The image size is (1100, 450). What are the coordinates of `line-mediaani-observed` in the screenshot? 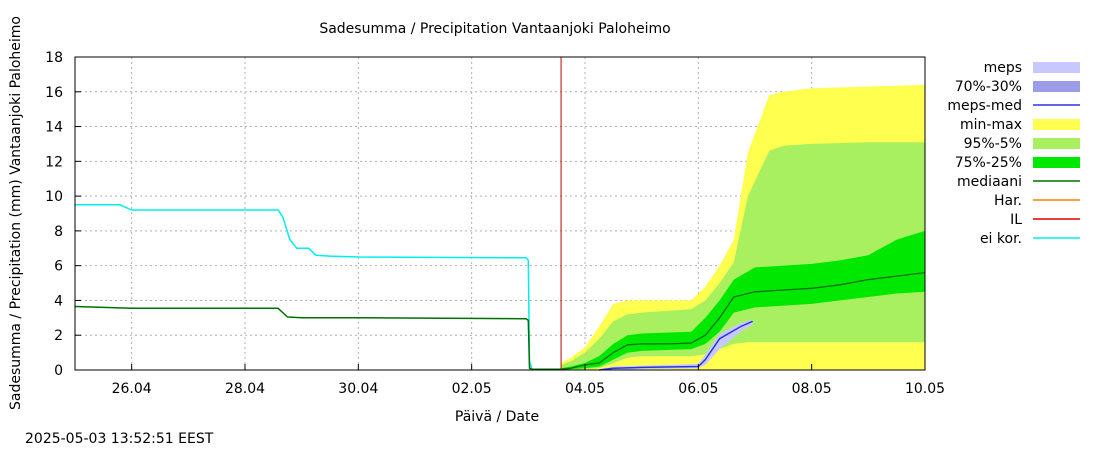 It's located at (303, 337).